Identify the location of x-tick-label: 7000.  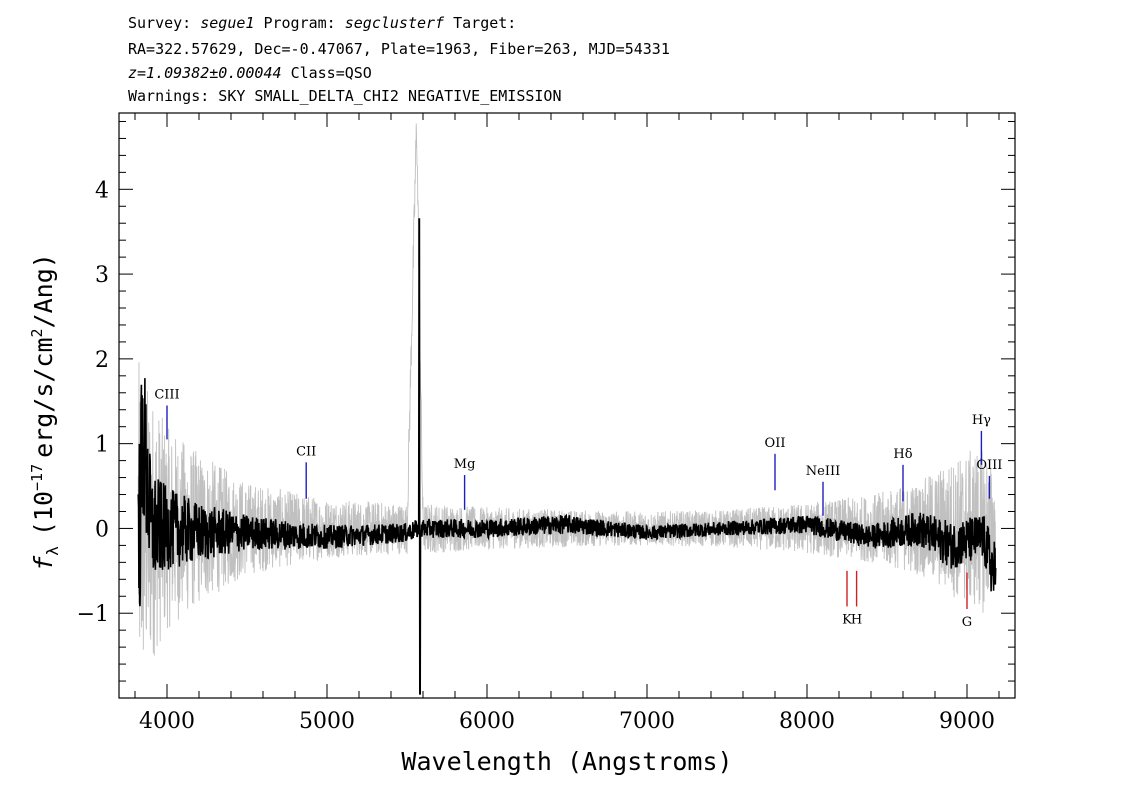
(647, 721).